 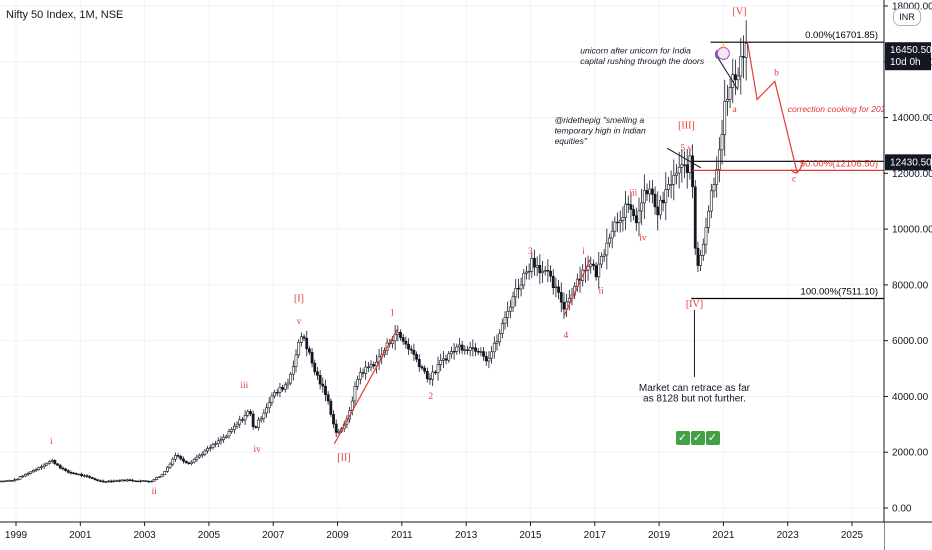 I want to click on annotation-pointer, so click(x=727, y=72).